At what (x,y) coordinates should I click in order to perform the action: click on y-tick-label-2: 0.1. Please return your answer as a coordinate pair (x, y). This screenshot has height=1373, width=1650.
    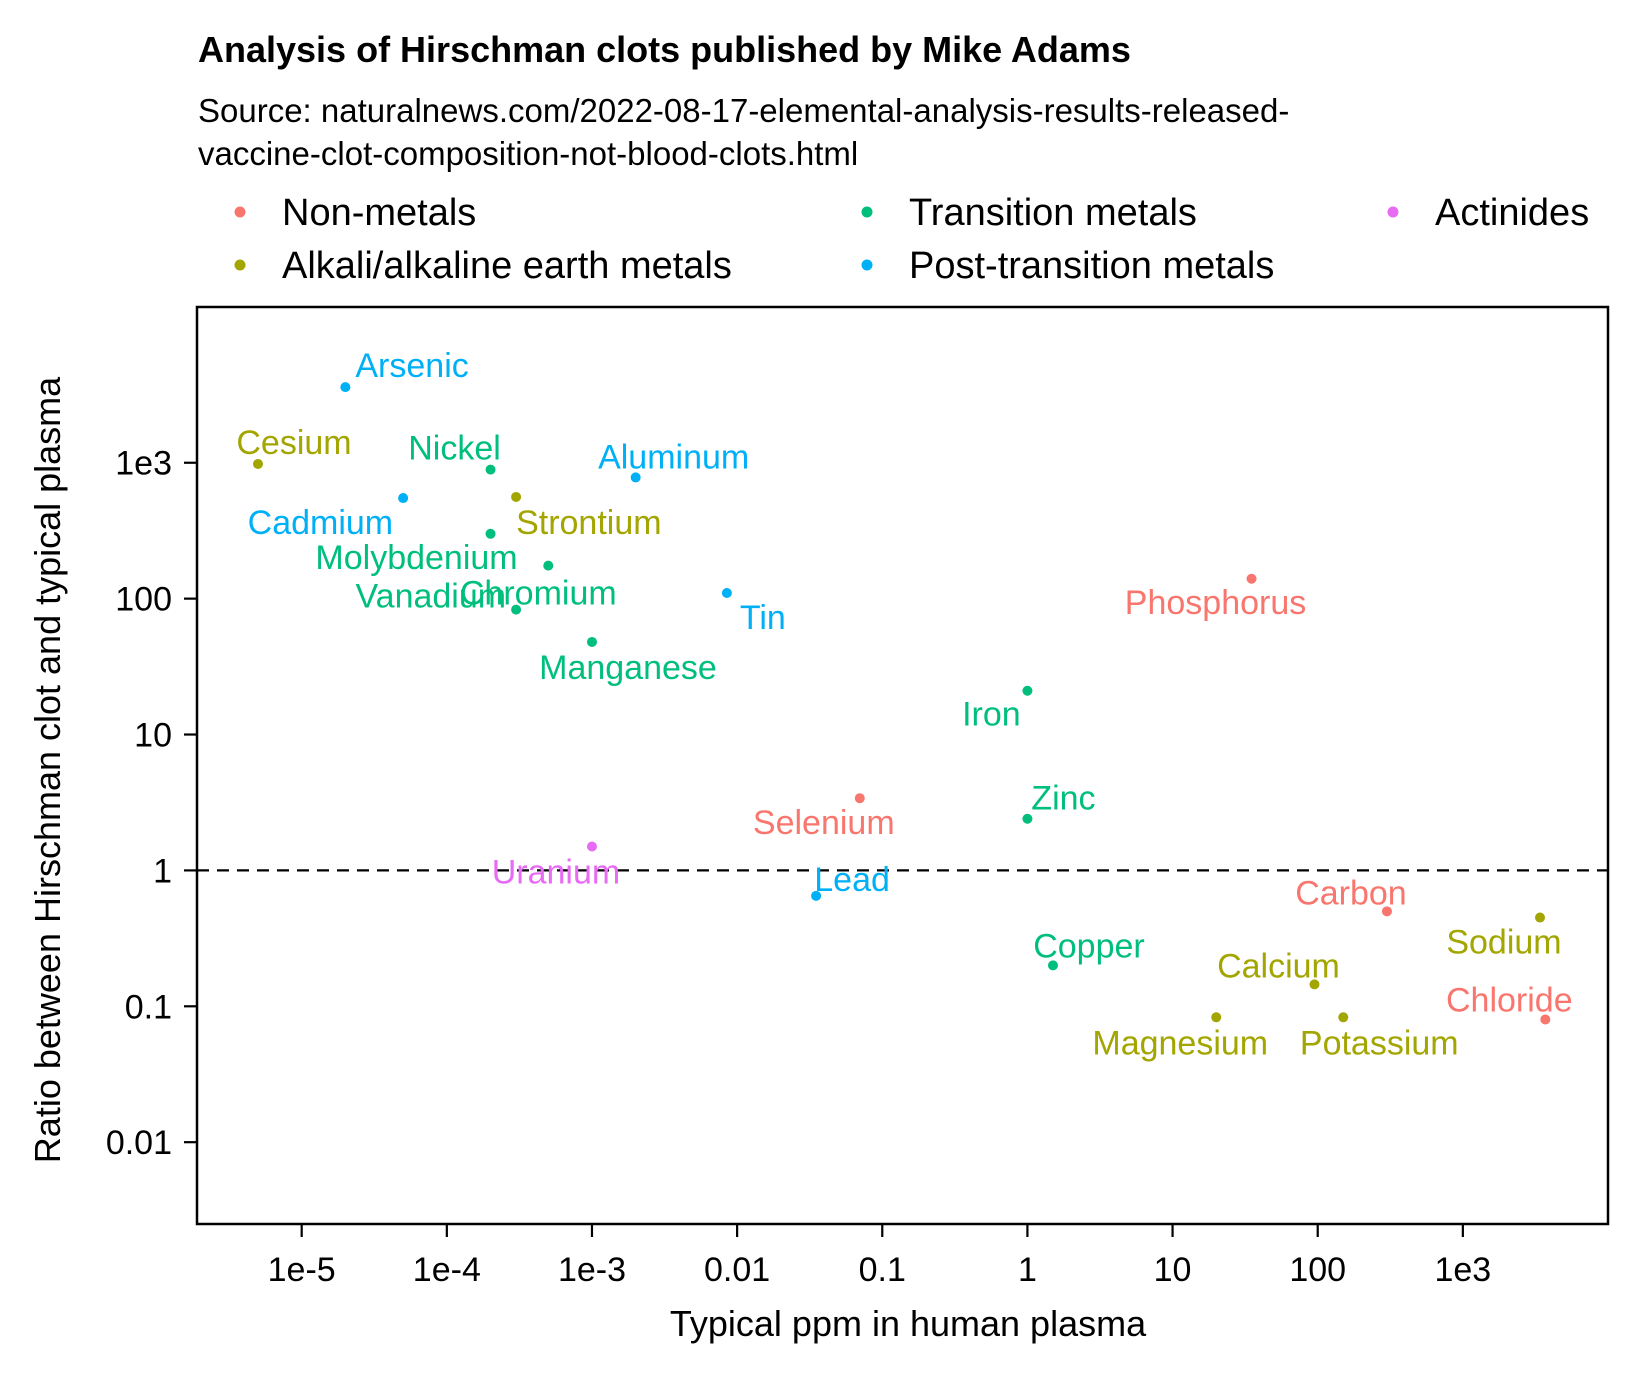
    Looking at the image, I should click on (148, 1007).